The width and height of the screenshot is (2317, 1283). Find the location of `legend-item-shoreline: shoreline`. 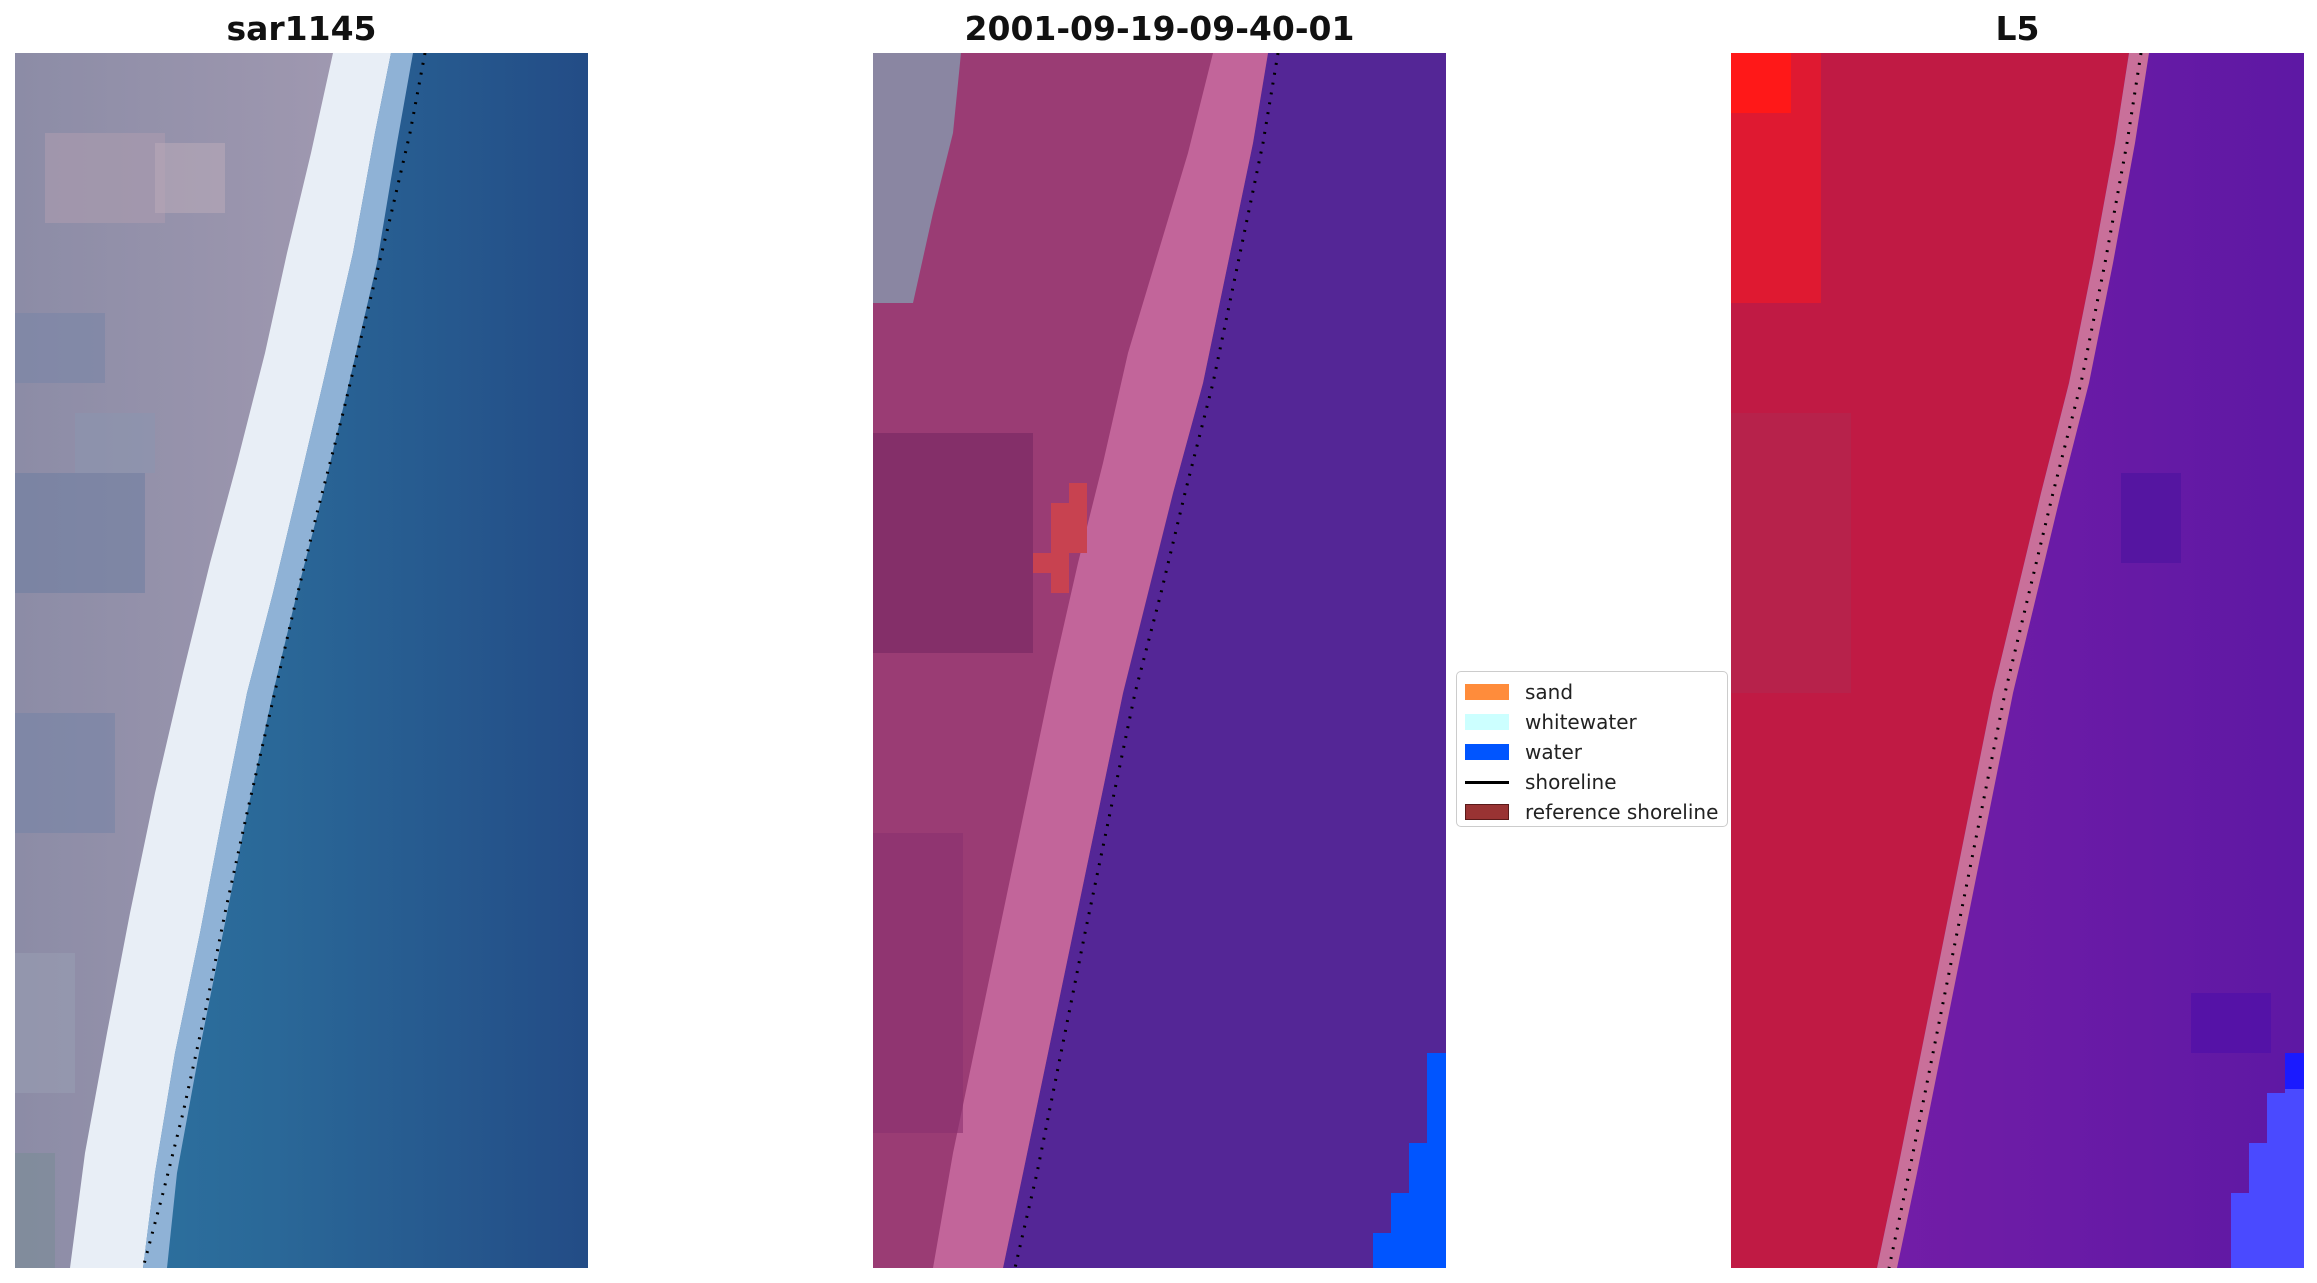

legend-item-shoreline: shoreline is located at coordinates (1592, 782).